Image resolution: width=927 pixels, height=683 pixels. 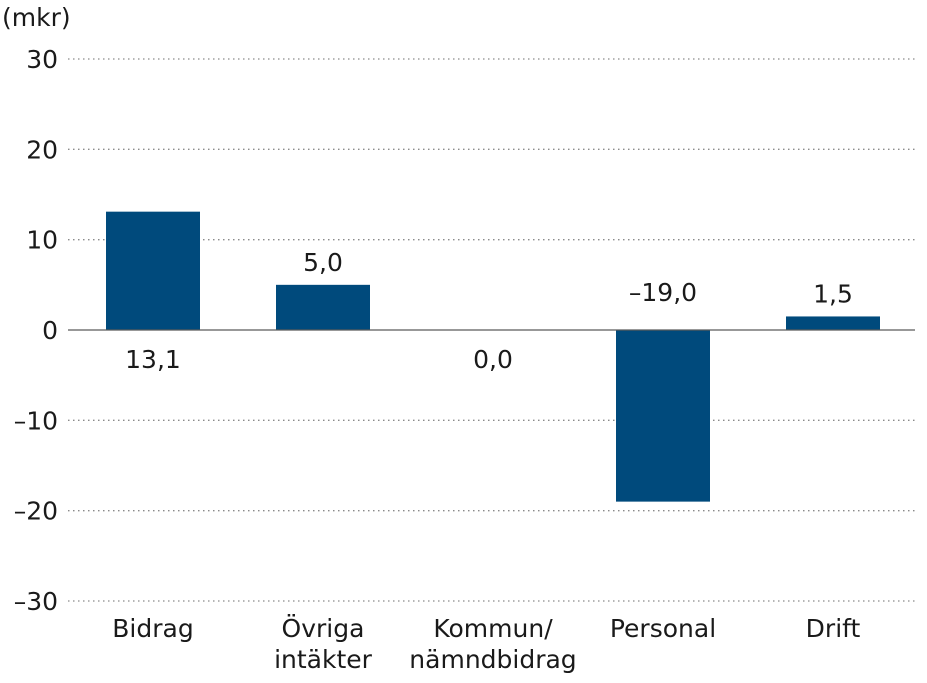 What do you see at coordinates (36, 601) in the screenshot?
I see `y-tick-label: –30` at bounding box center [36, 601].